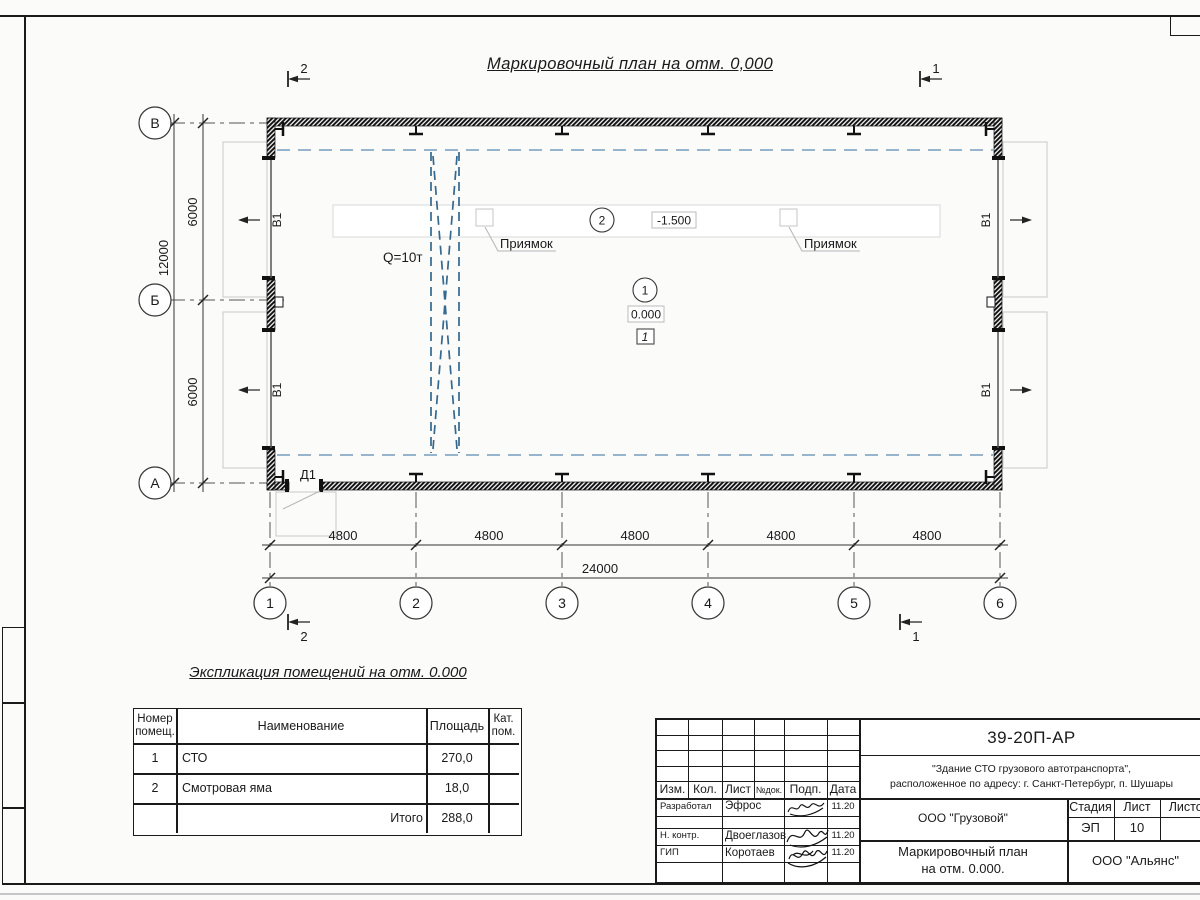  What do you see at coordinates (1031, 737) in the screenshot?
I see `tb-doc-number: 39-20П-АР` at bounding box center [1031, 737].